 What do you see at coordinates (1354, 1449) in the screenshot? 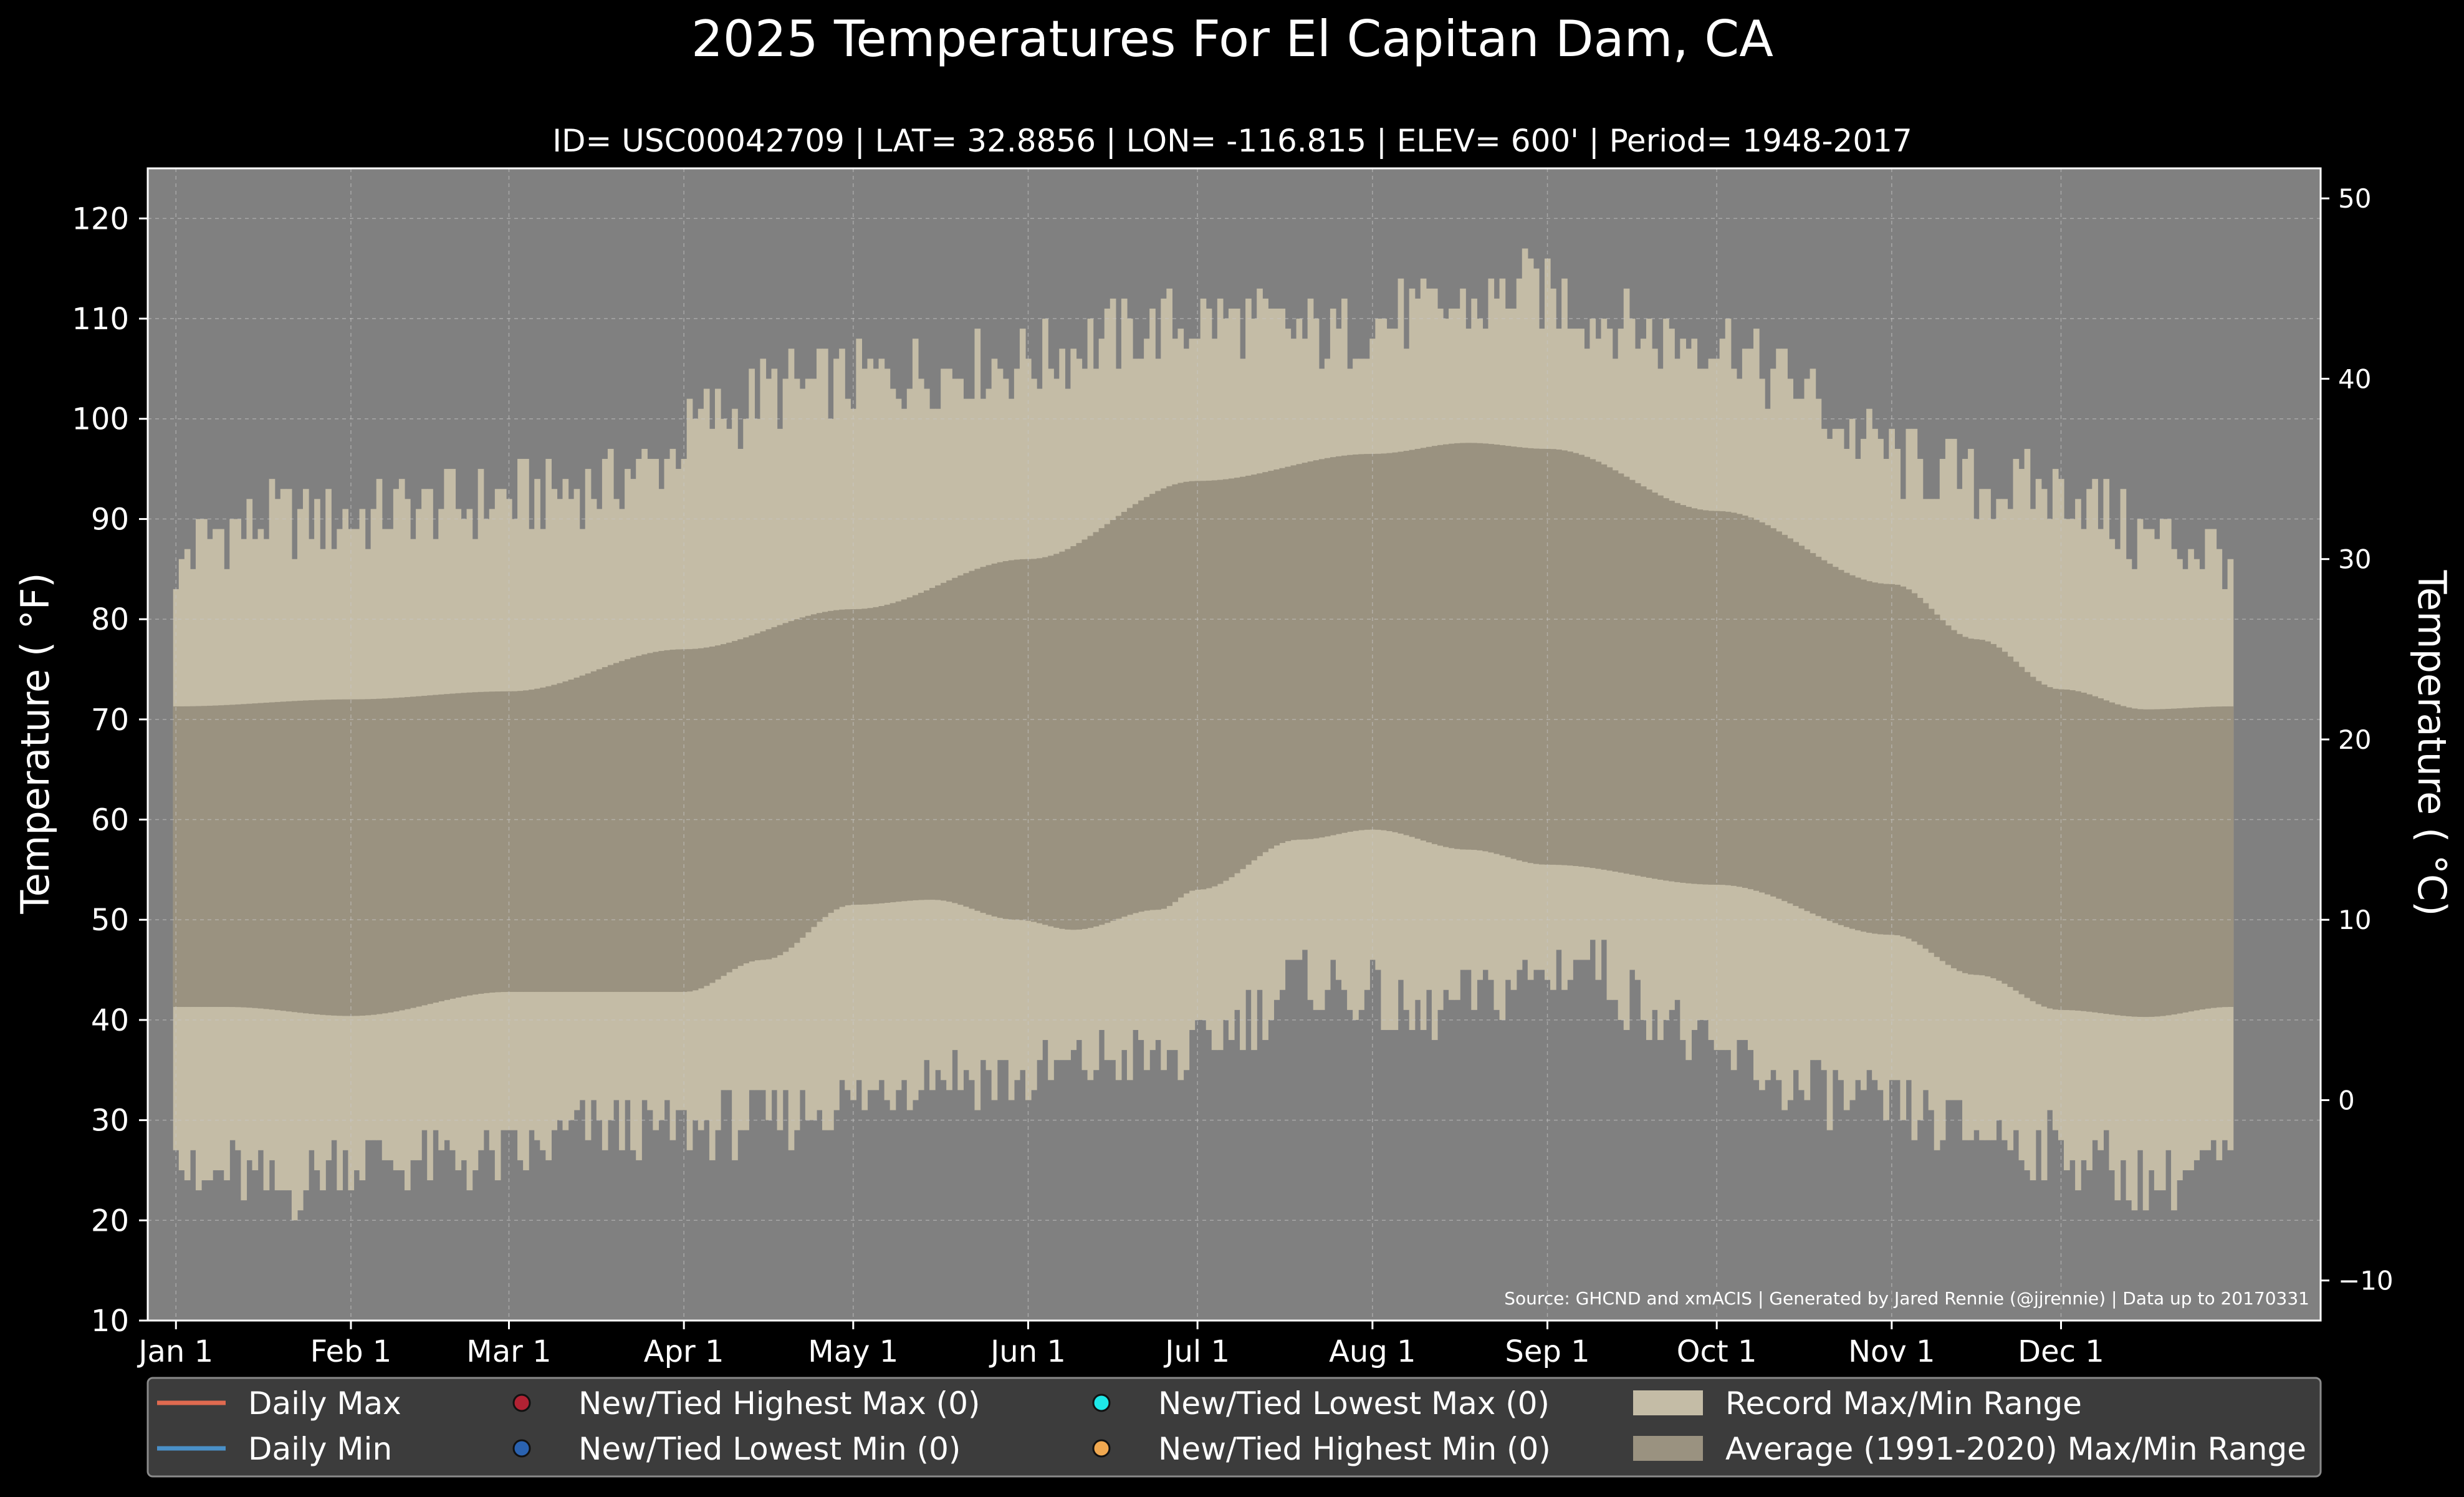
I see `legend-label: New/Tied Highest Min (0)` at bounding box center [1354, 1449].